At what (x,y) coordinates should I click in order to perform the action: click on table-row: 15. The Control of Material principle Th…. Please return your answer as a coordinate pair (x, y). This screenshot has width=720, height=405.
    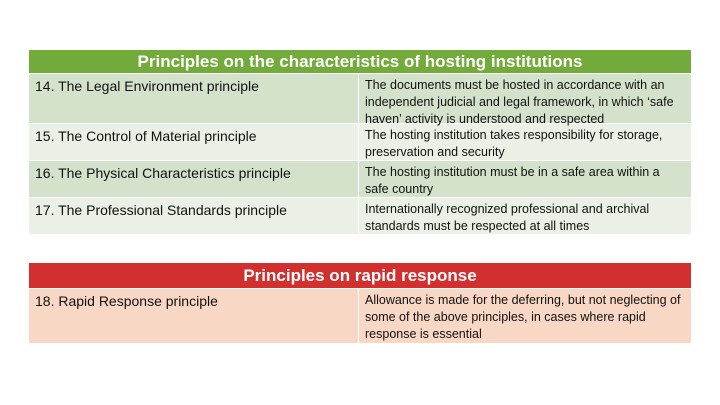
    Looking at the image, I should click on (360, 141).